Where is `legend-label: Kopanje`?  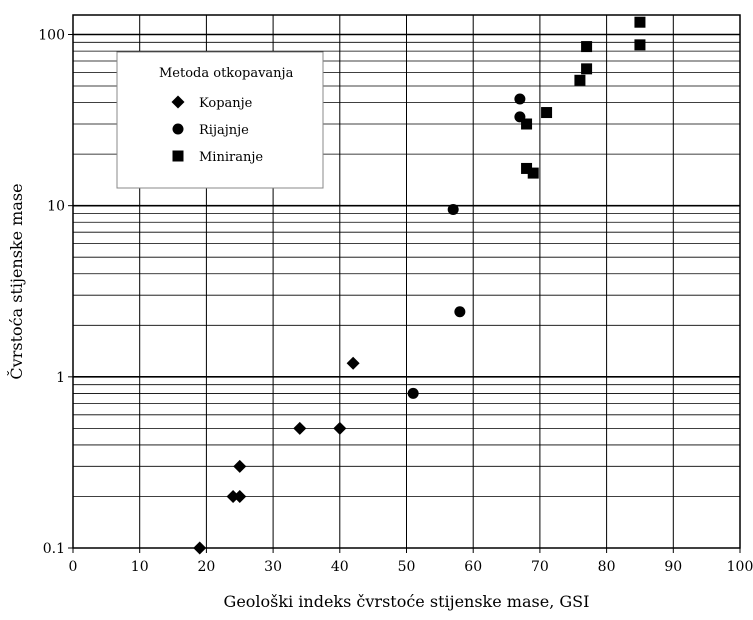 legend-label: Kopanje is located at coordinates (226, 103).